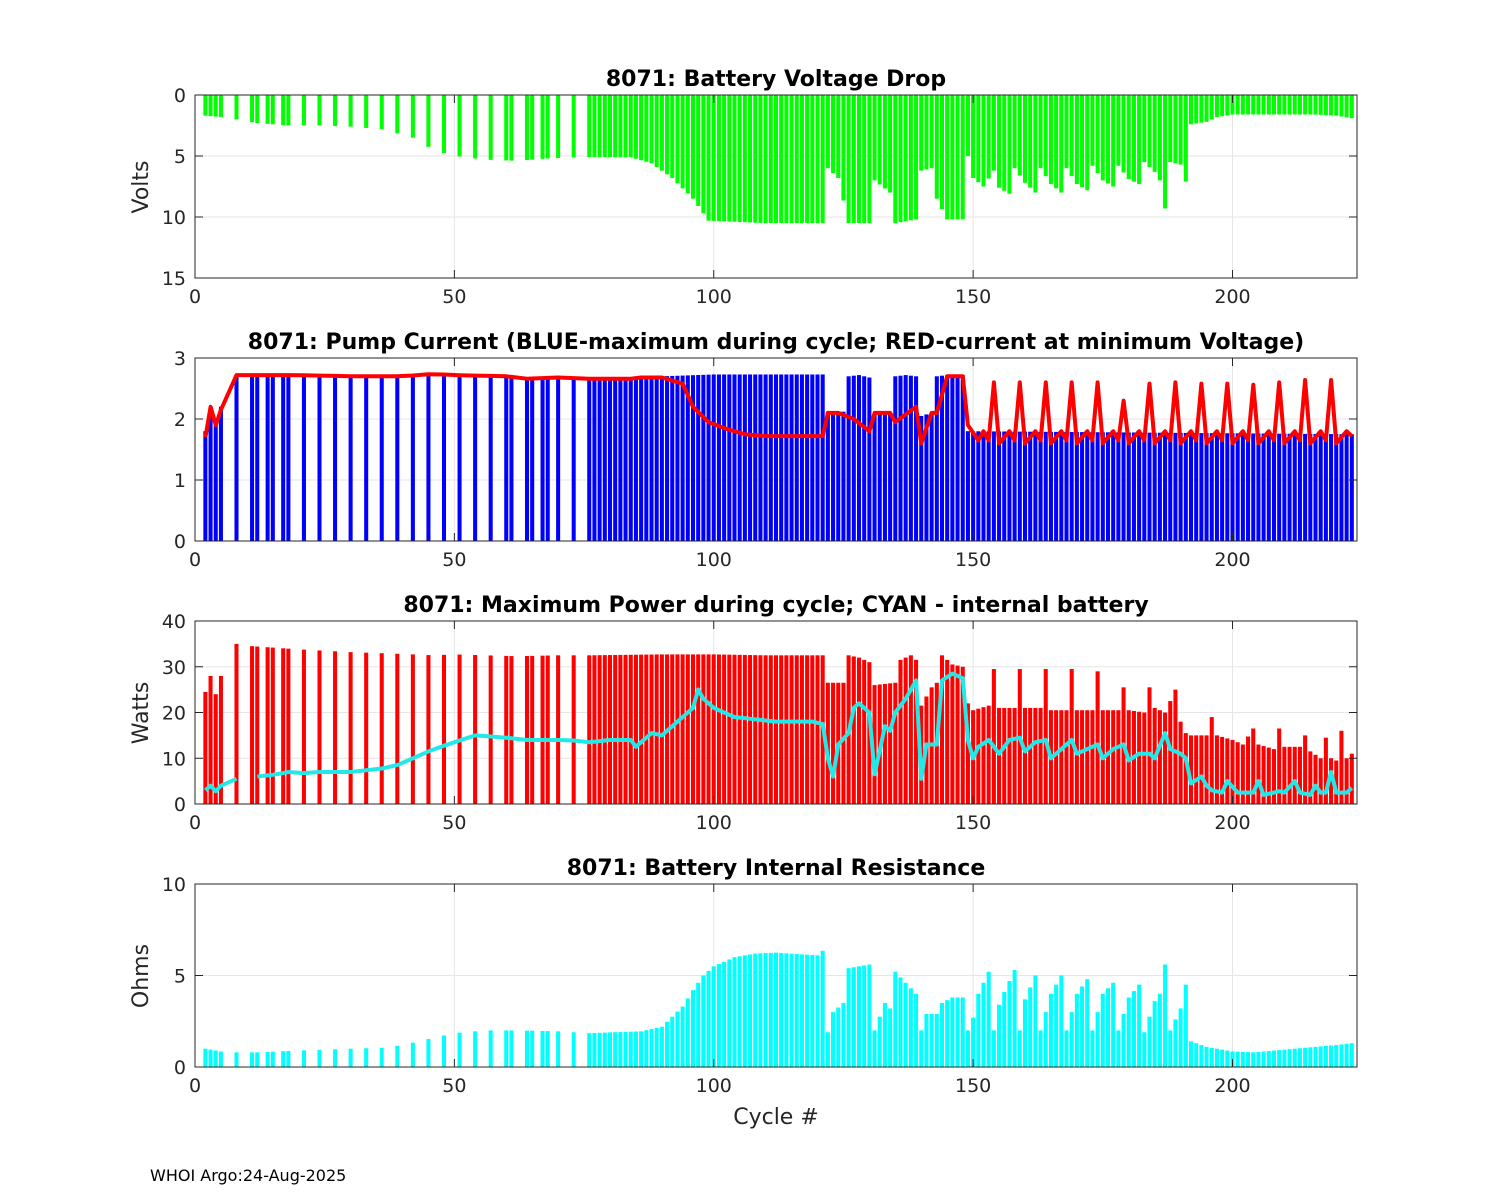  What do you see at coordinates (141, 713) in the screenshot?
I see `y-axis-label: Watts` at bounding box center [141, 713].